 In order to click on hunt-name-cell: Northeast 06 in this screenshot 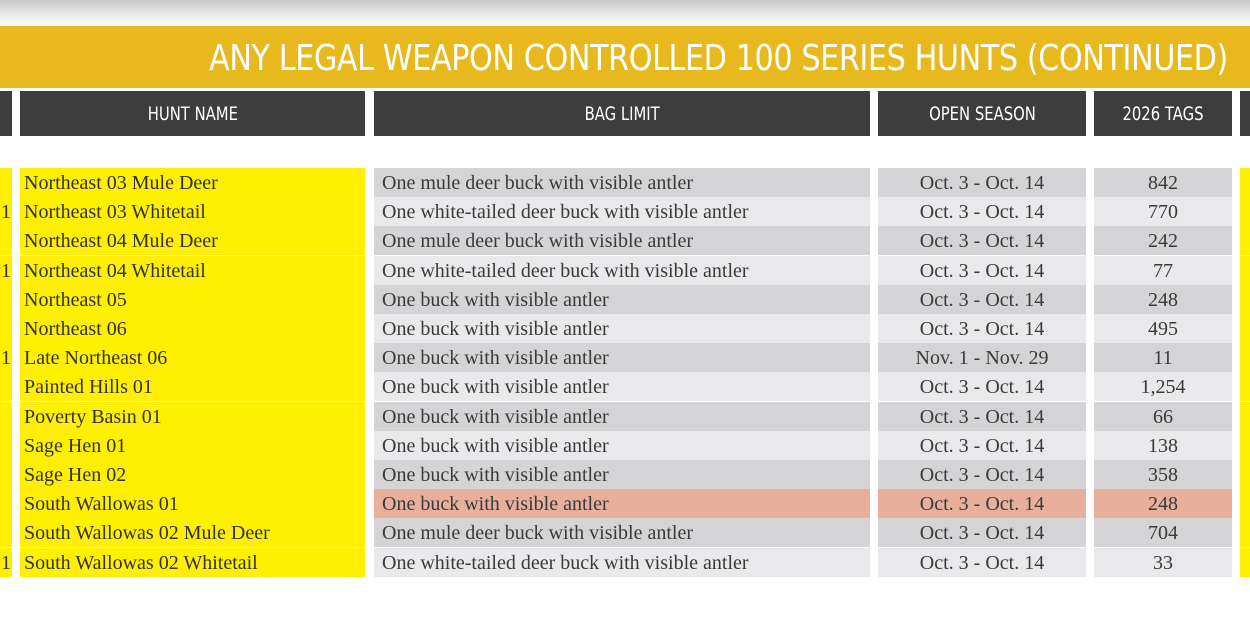, I will do `click(192, 328)`.